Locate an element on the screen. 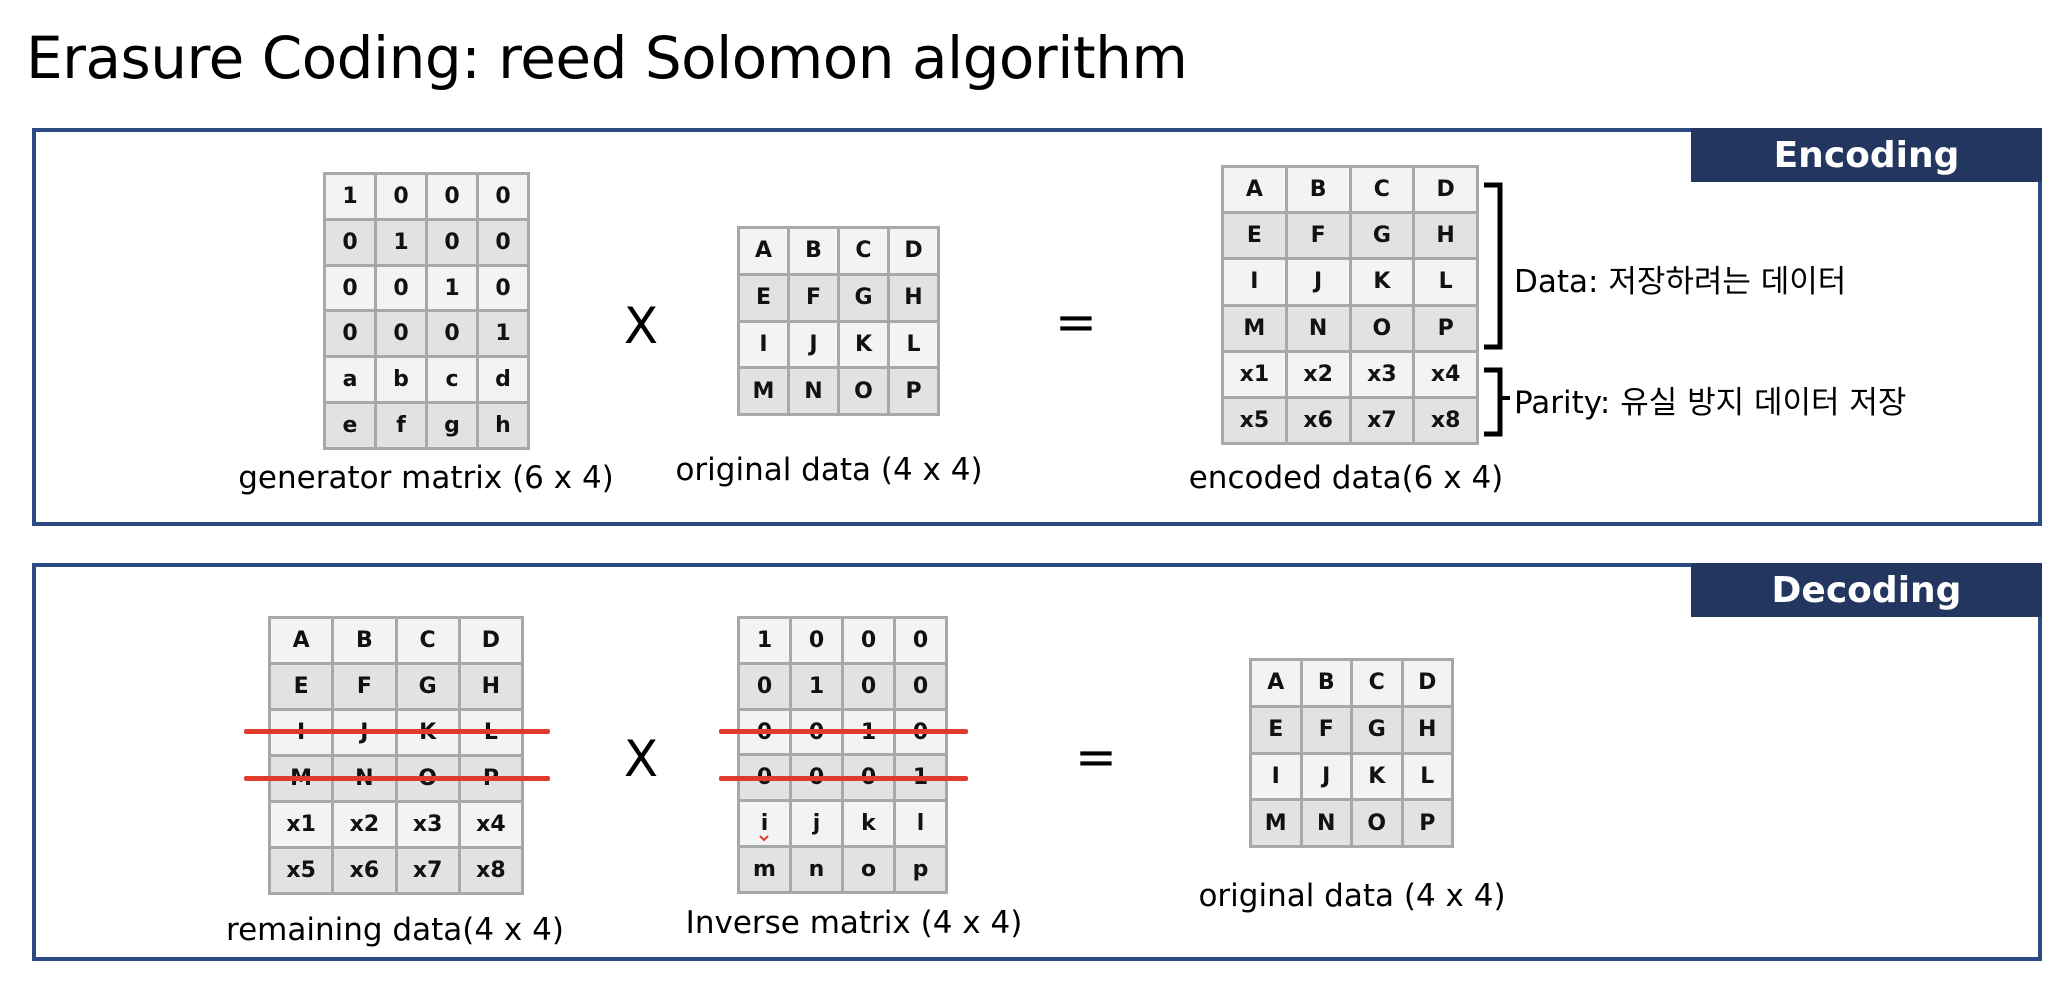  matrix-cell: G is located at coordinates (863, 297).